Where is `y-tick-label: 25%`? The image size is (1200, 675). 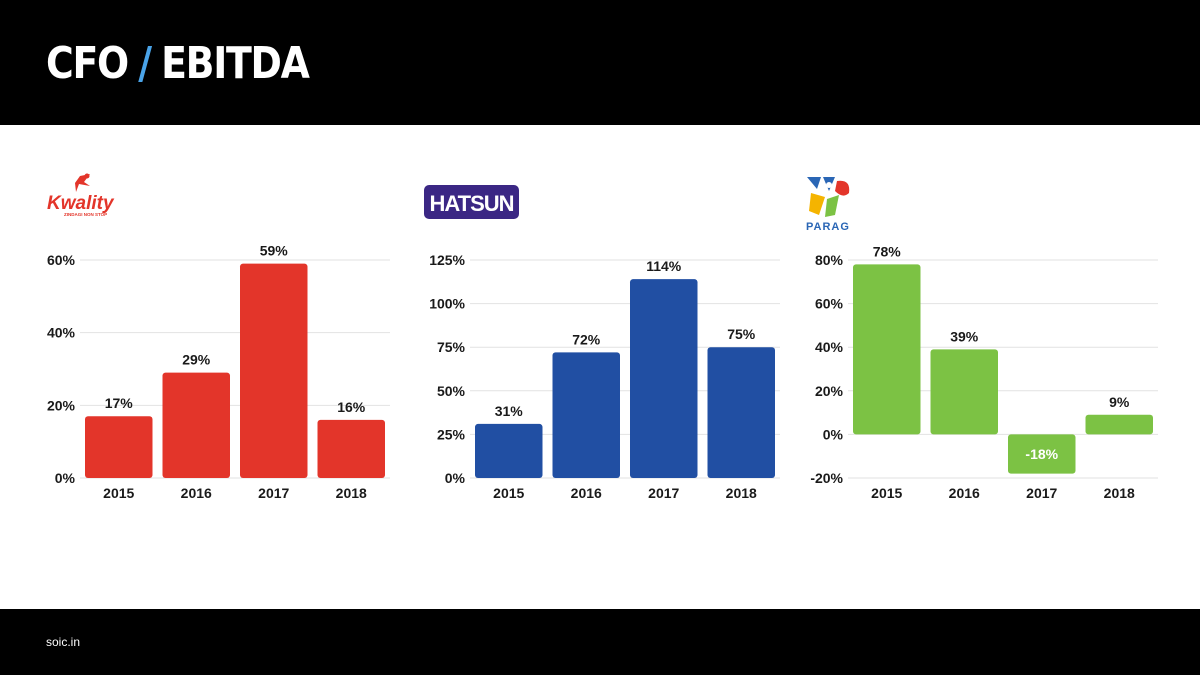 y-tick-label: 25% is located at coordinates (451, 434).